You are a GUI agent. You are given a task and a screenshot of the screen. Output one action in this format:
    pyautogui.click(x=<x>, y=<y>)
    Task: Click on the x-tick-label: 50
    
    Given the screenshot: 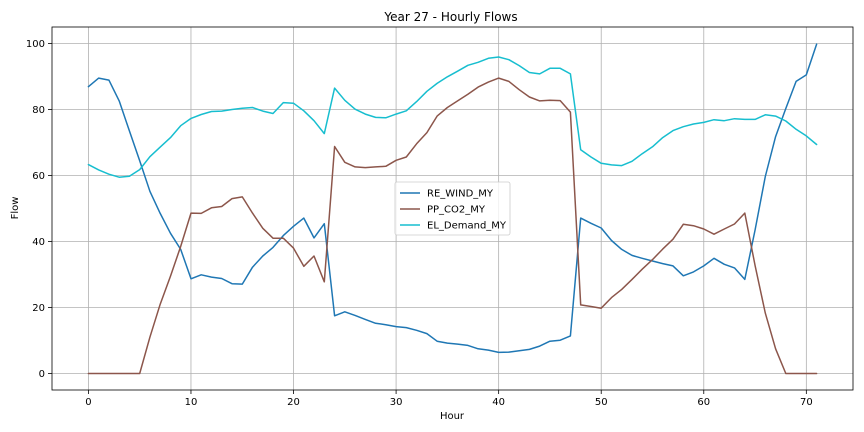 What is the action you would take?
    pyautogui.click(x=601, y=402)
    